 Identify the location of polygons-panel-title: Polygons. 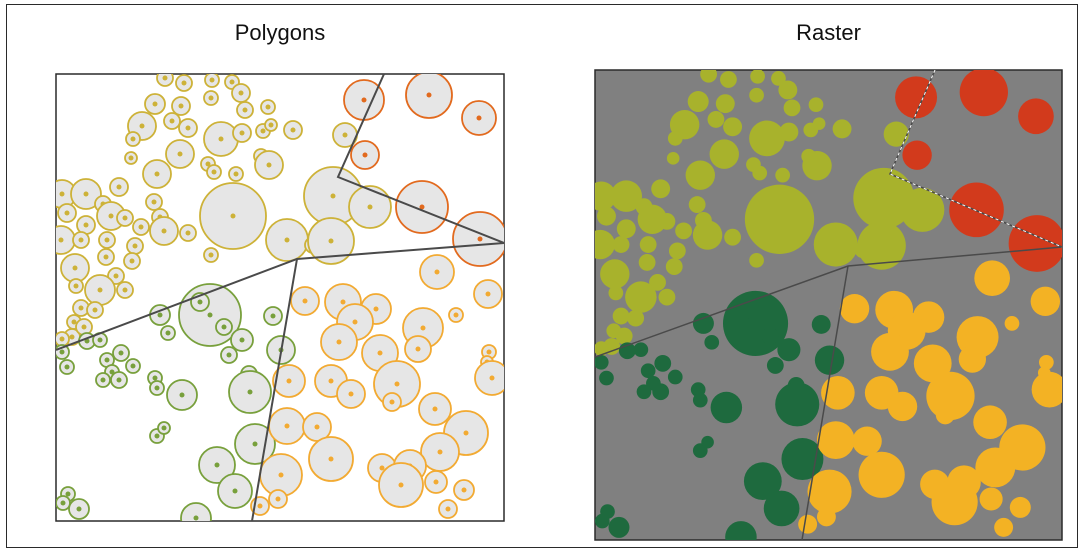
(280, 32).